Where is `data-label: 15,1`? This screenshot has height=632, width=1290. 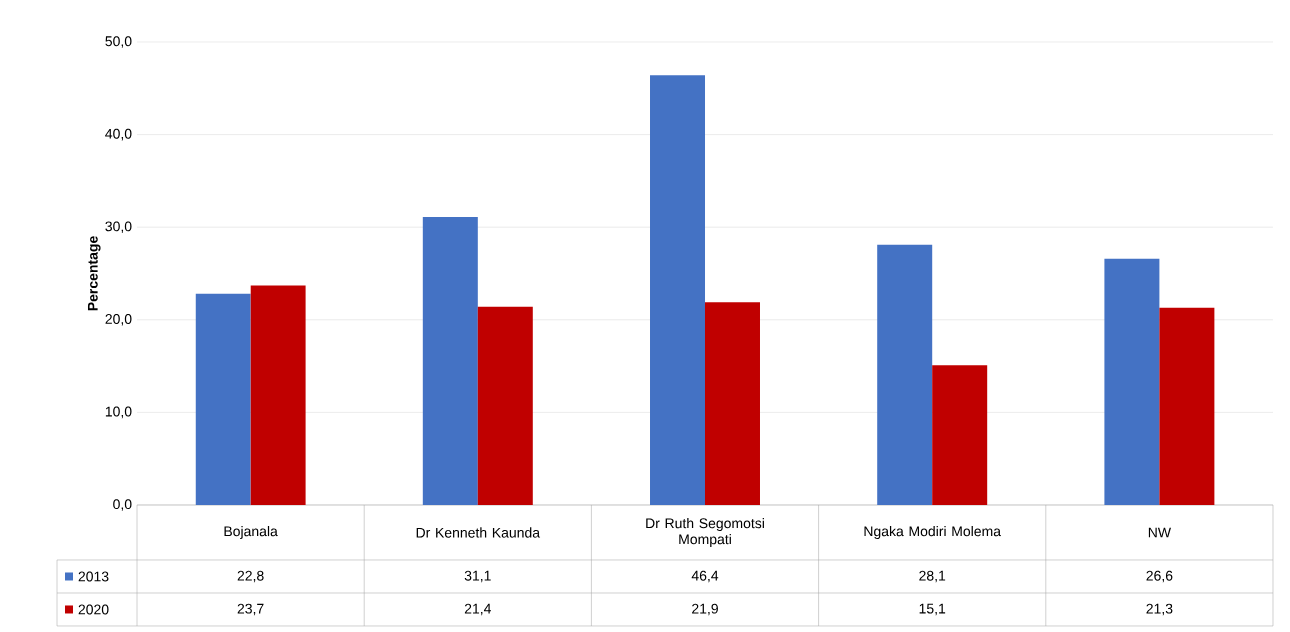 data-label: 15,1 is located at coordinates (932, 609).